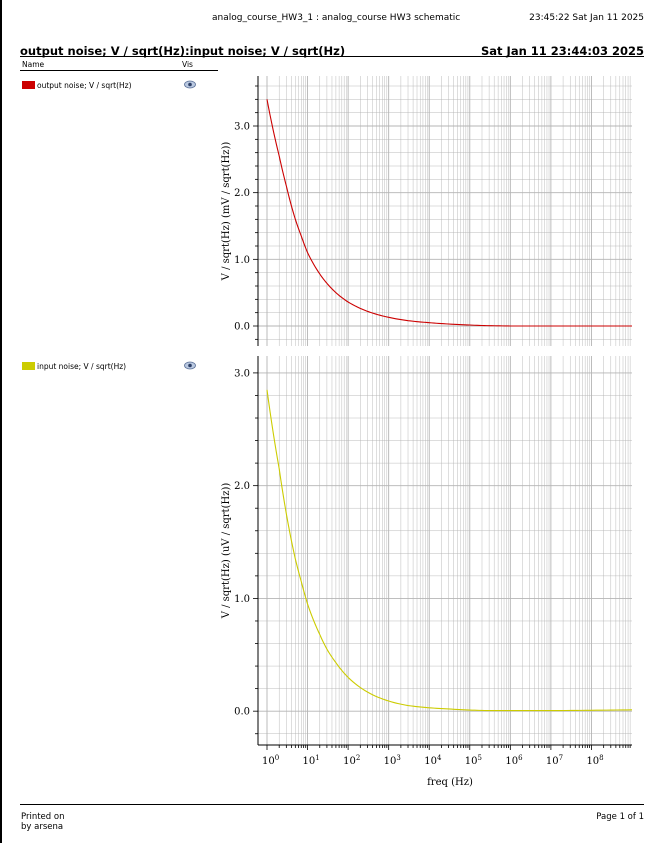 This screenshot has width=658, height=843. What do you see at coordinates (514, 760) in the screenshot?
I see `x-tick-label: 10⁶` at bounding box center [514, 760].